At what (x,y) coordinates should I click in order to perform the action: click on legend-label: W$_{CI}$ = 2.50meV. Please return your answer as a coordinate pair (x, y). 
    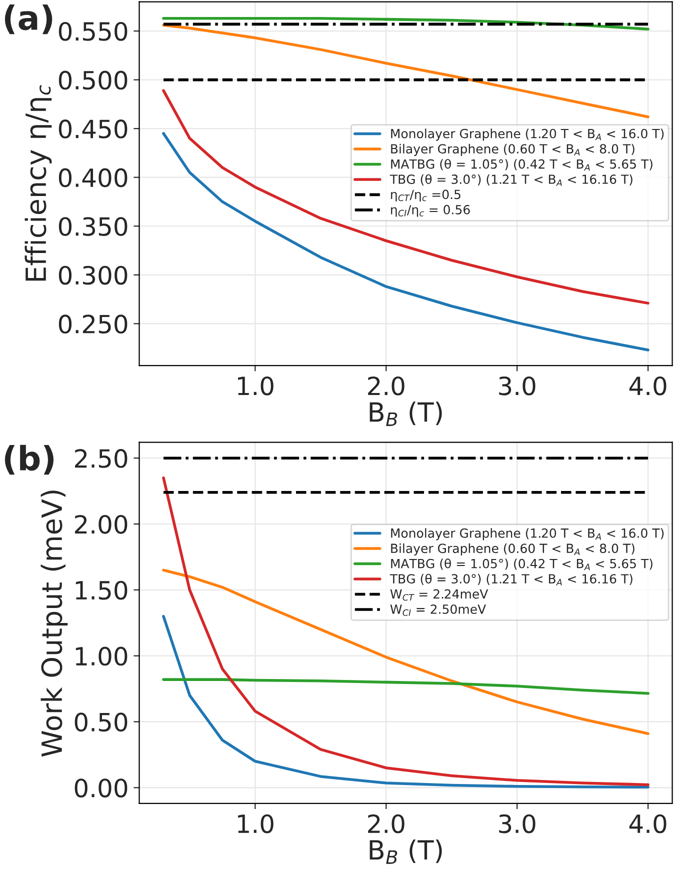
    Looking at the image, I should click on (438, 610).